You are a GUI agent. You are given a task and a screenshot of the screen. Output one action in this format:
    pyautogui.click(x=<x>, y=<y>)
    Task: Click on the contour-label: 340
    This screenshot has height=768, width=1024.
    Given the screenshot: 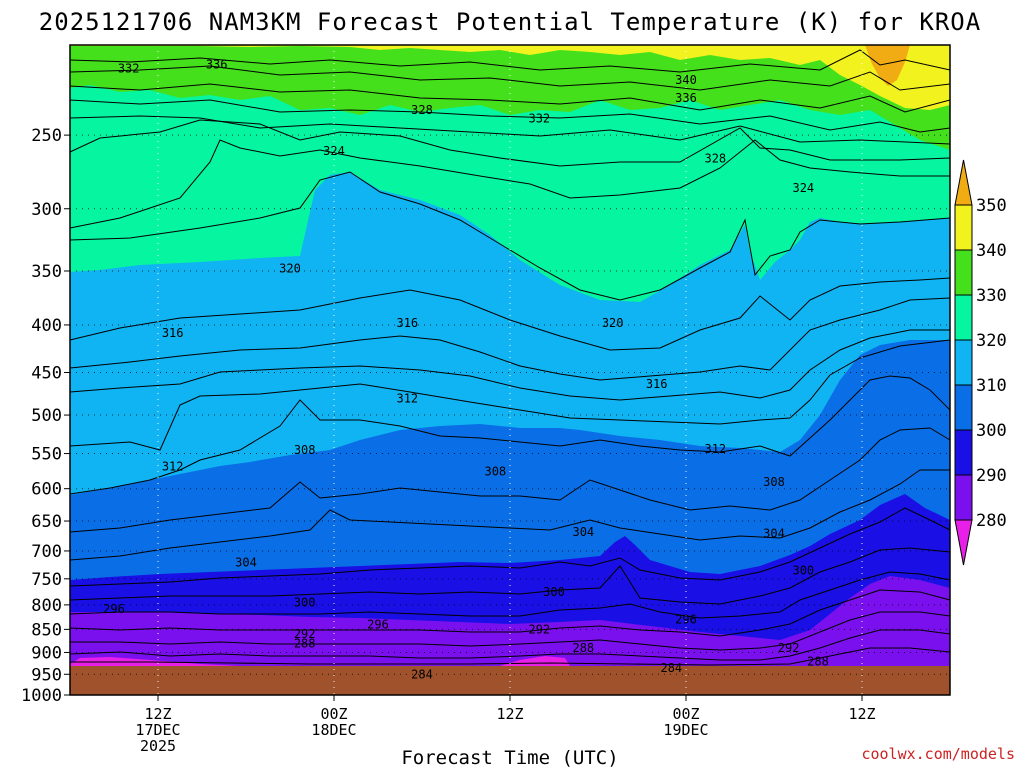 What is the action you would take?
    pyautogui.click(x=686, y=80)
    